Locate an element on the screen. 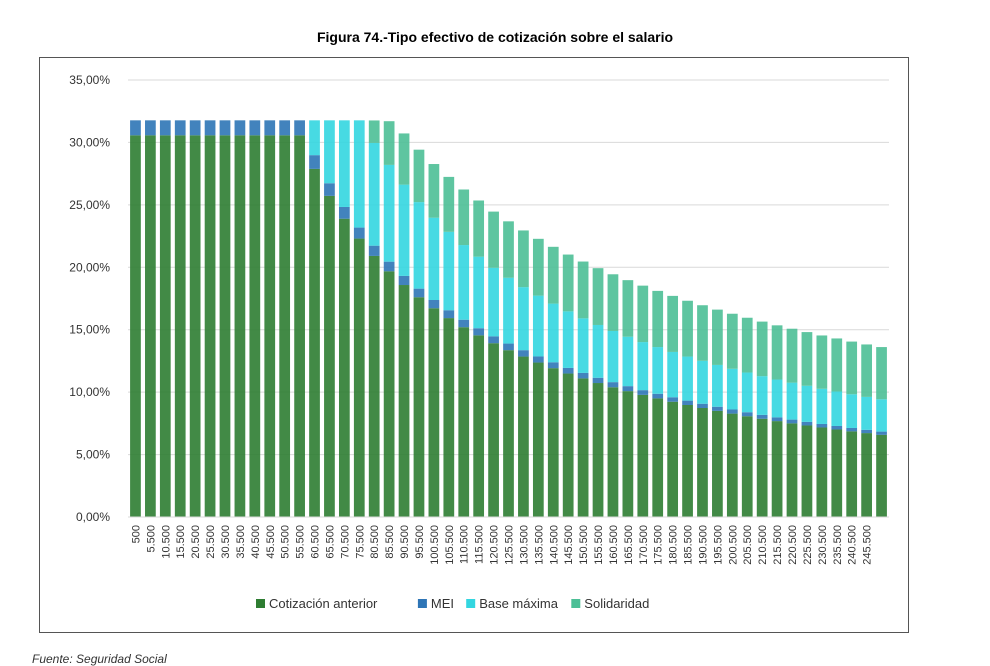 Image resolution: width=990 pixels, height=666 pixels. x-tick-label: 85.500 is located at coordinates (390, 542).